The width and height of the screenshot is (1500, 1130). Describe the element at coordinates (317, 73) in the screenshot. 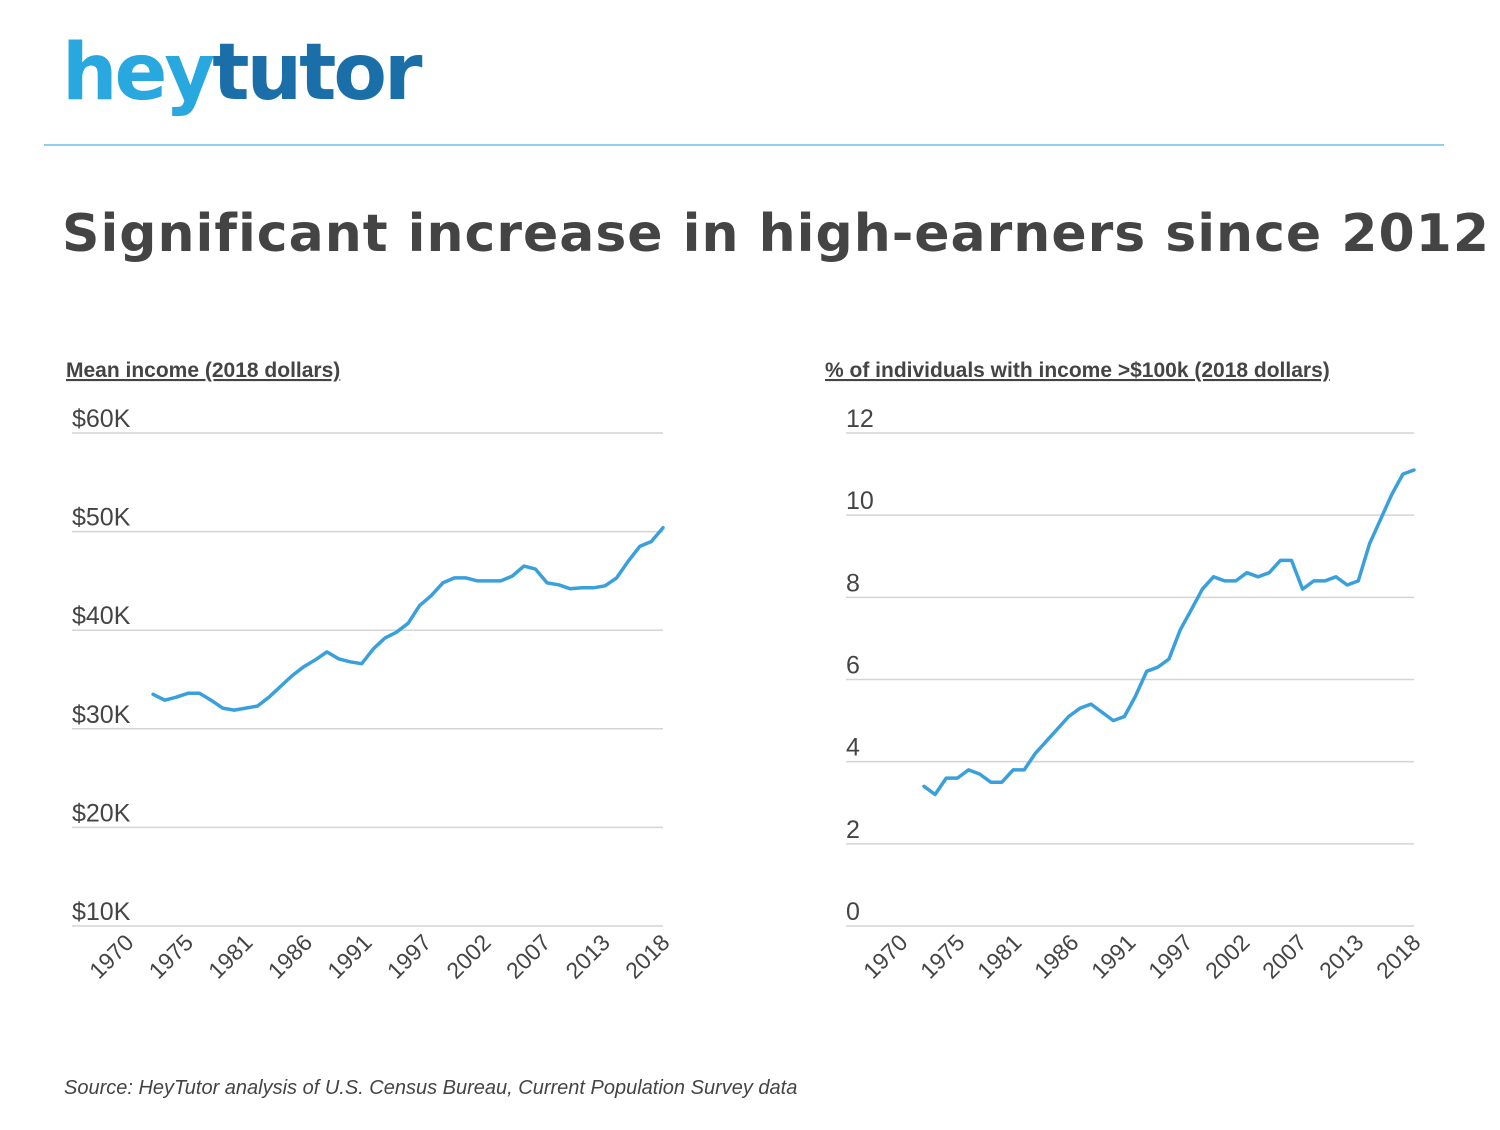

I see `logo-tutor: tutor` at that location.